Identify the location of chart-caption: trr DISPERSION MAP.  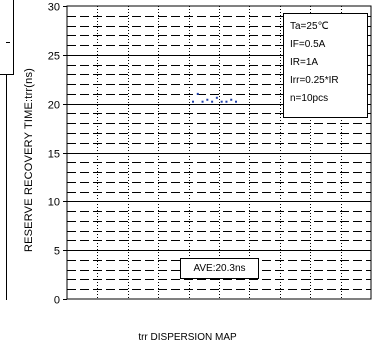
(187, 337).